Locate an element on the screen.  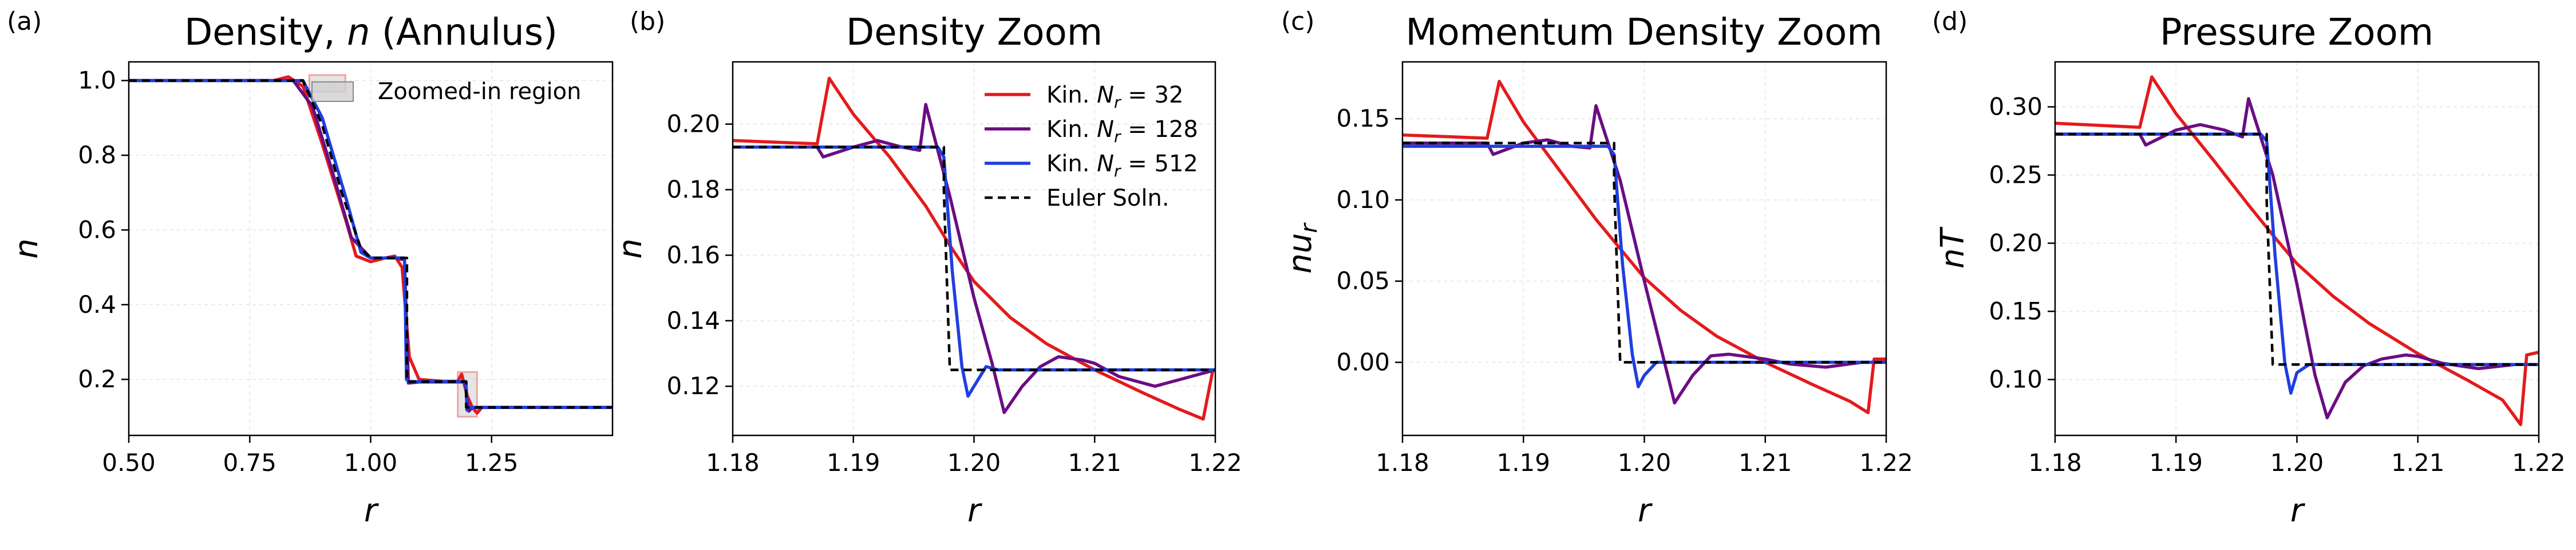
panel-1-xtick-label-0: 0.50 is located at coordinates (129, 463).